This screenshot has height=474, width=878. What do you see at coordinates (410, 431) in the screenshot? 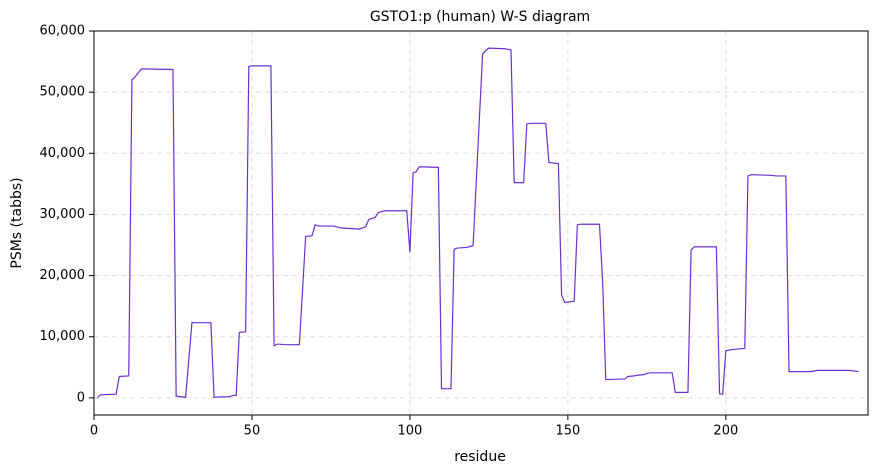
I see `x-tick-label: 100` at bounding box center [410, 431].